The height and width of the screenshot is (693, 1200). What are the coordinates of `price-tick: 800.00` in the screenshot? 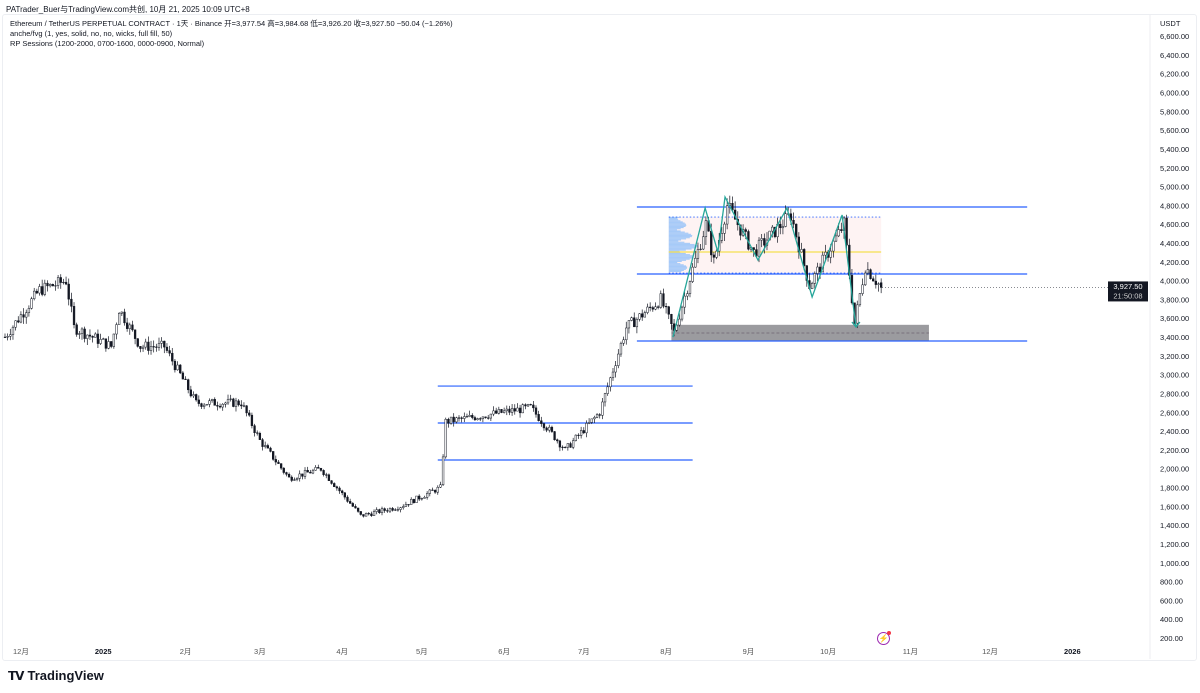 It's located at (1171, 582).